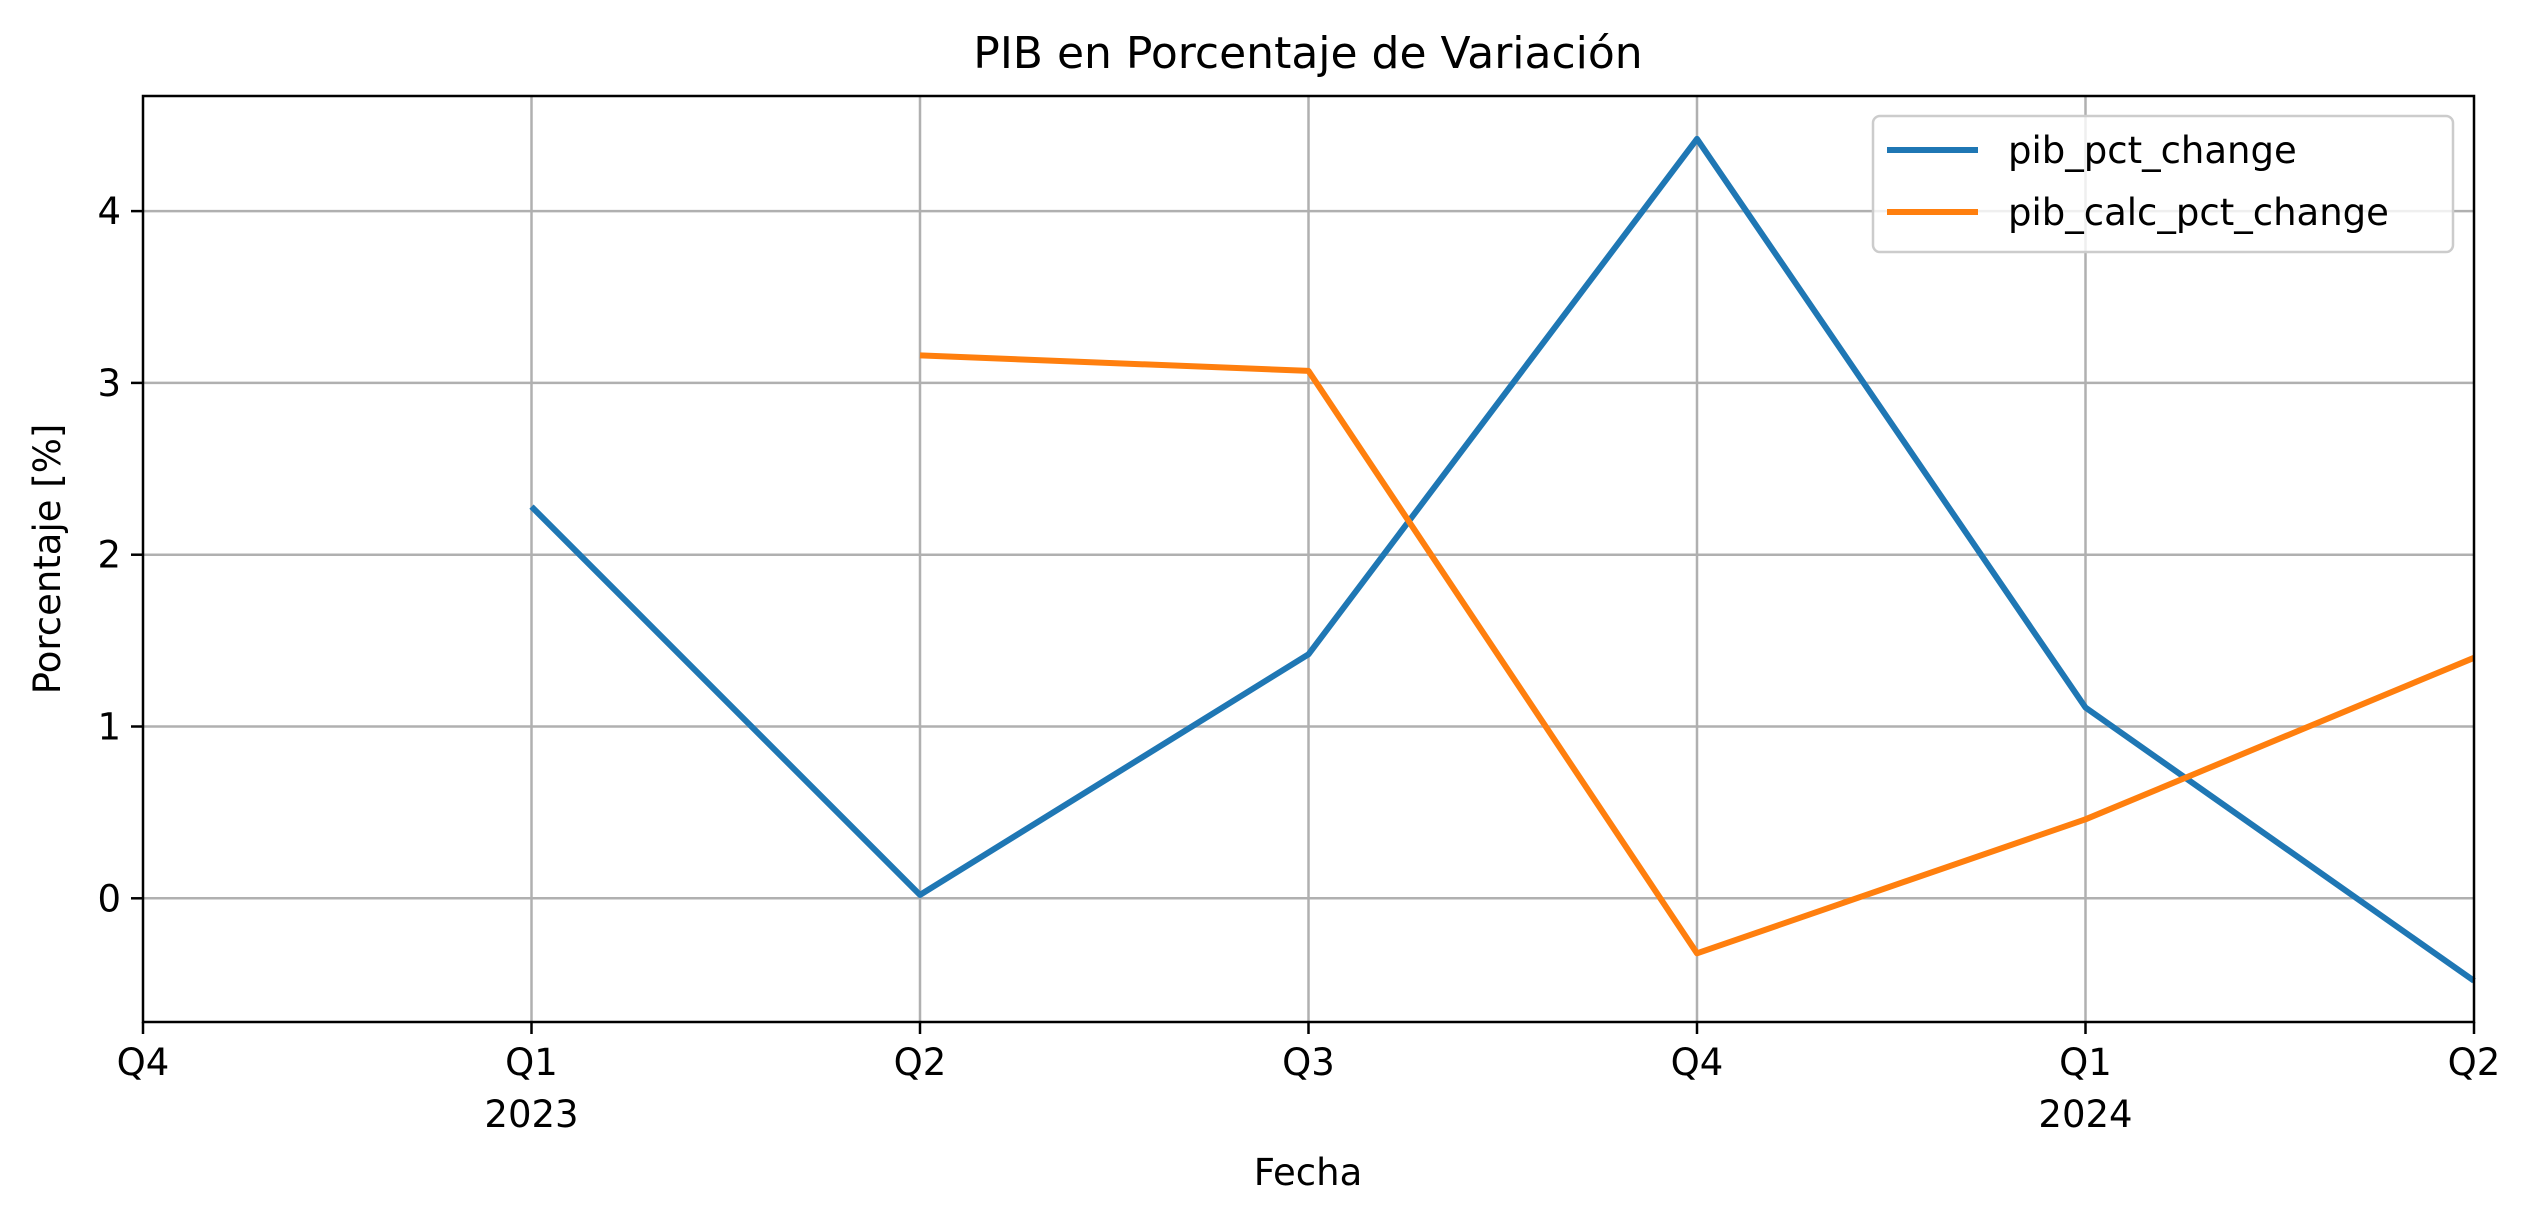 Image resolution: width=2527 pixels, height=1221 pixels. I want to click on chart-title: PIB en Porcentaje de Variación, so click(1307, 53).